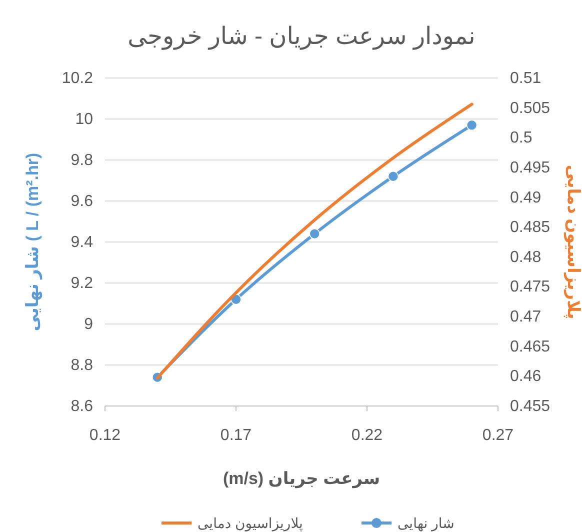 The width and height of the screenshot is (582, 532). What do you see at coordinates (82, 365) in the screenshot?
I see `y-tick-label: 8.8` at bounding box center [82, 365].